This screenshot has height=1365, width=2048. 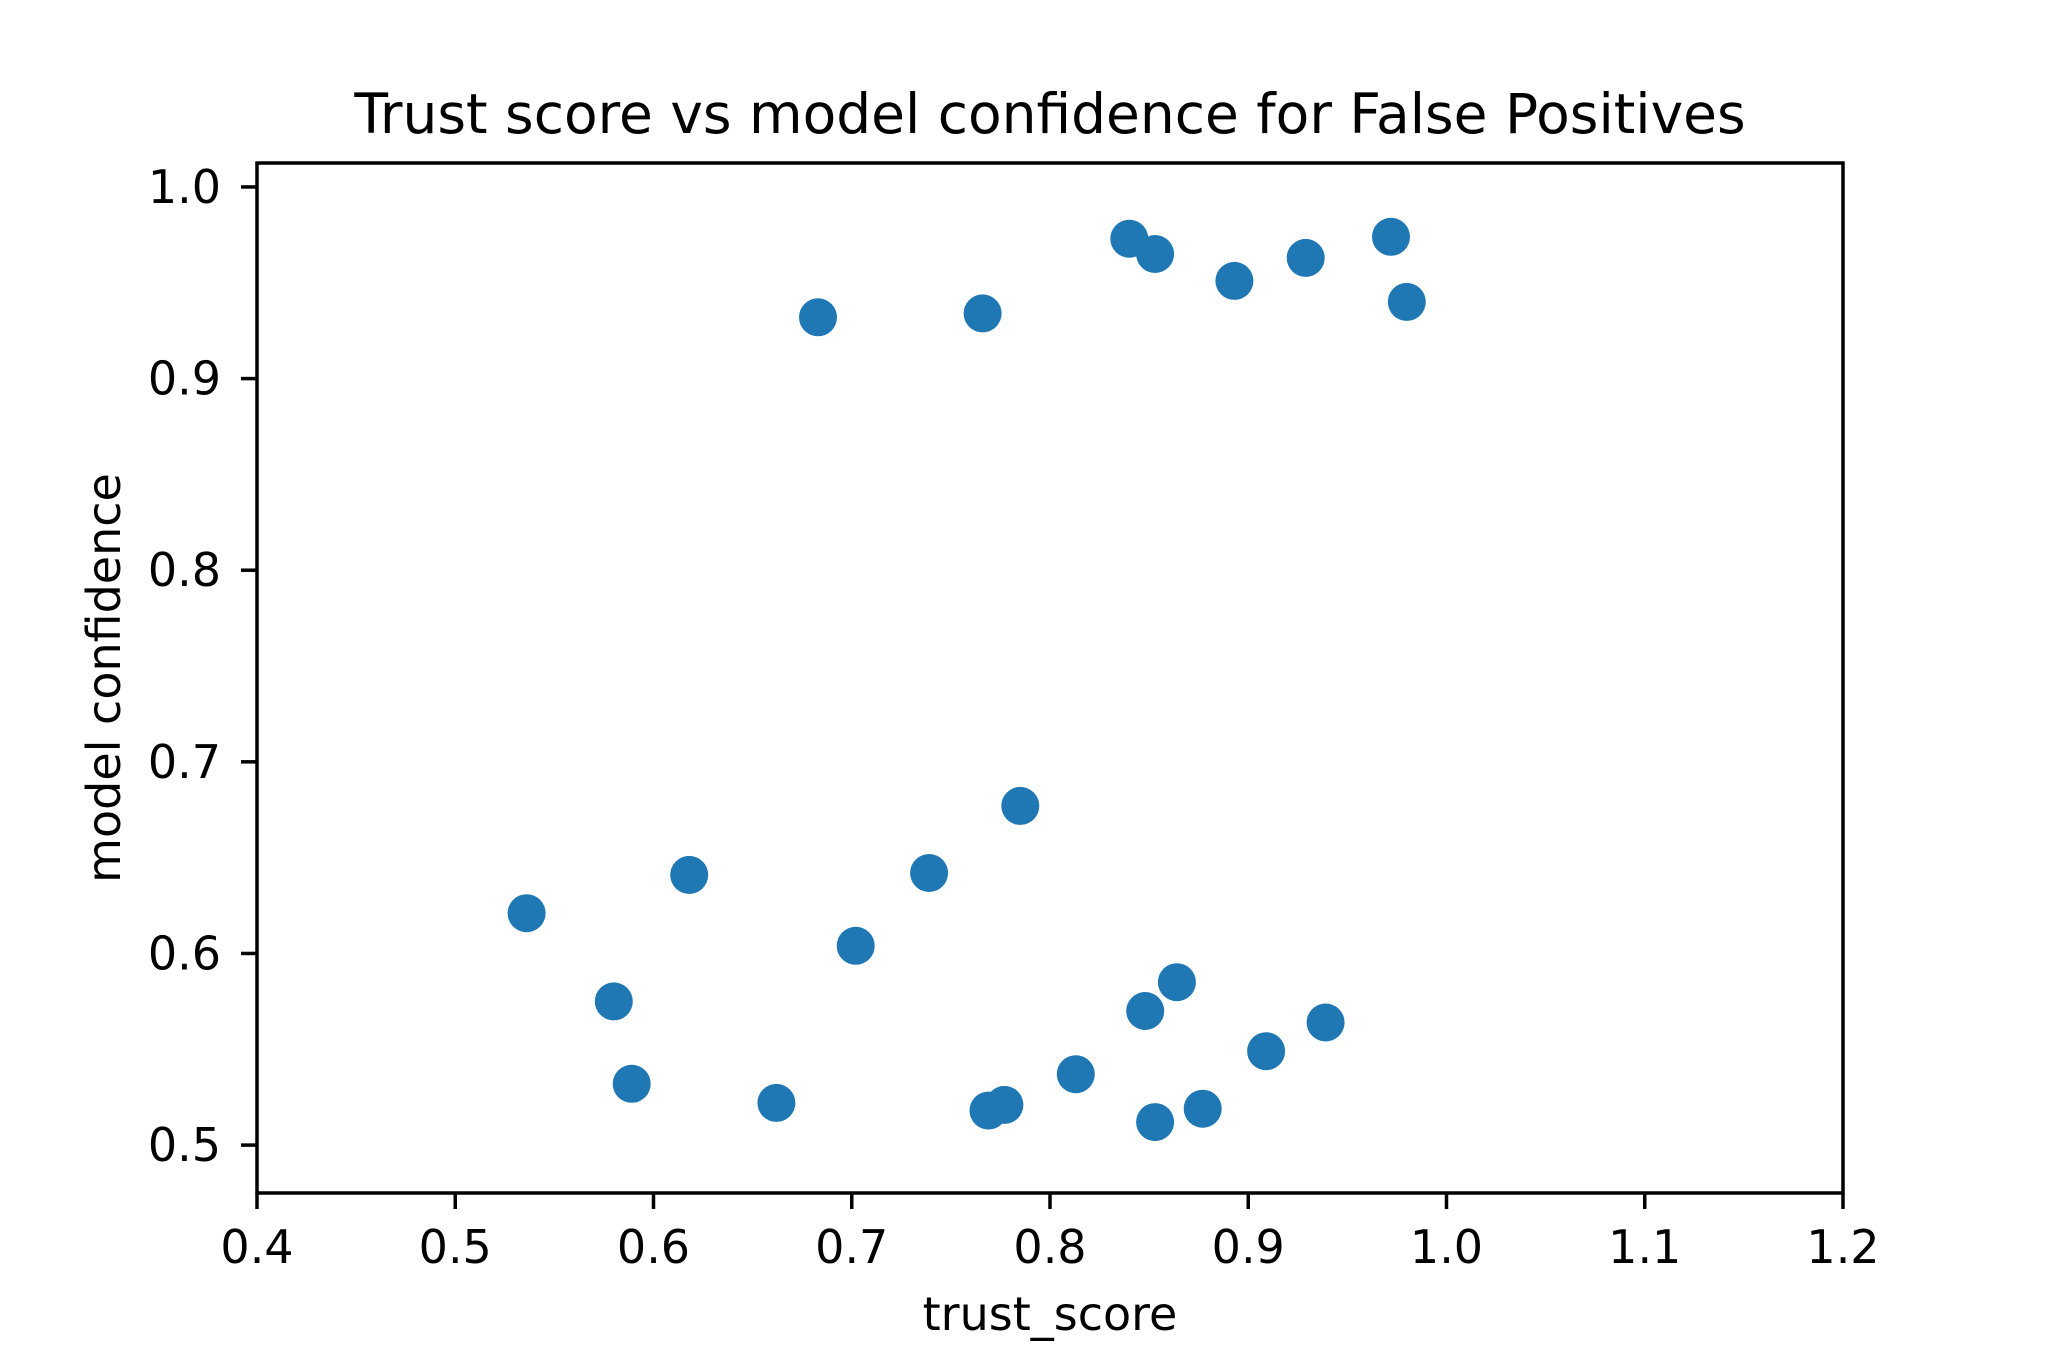 What do you see at coordinates (256, 1247) in the screenshot?
I see `x-tick-label: 0.4` at bounding box center [256, 1247].